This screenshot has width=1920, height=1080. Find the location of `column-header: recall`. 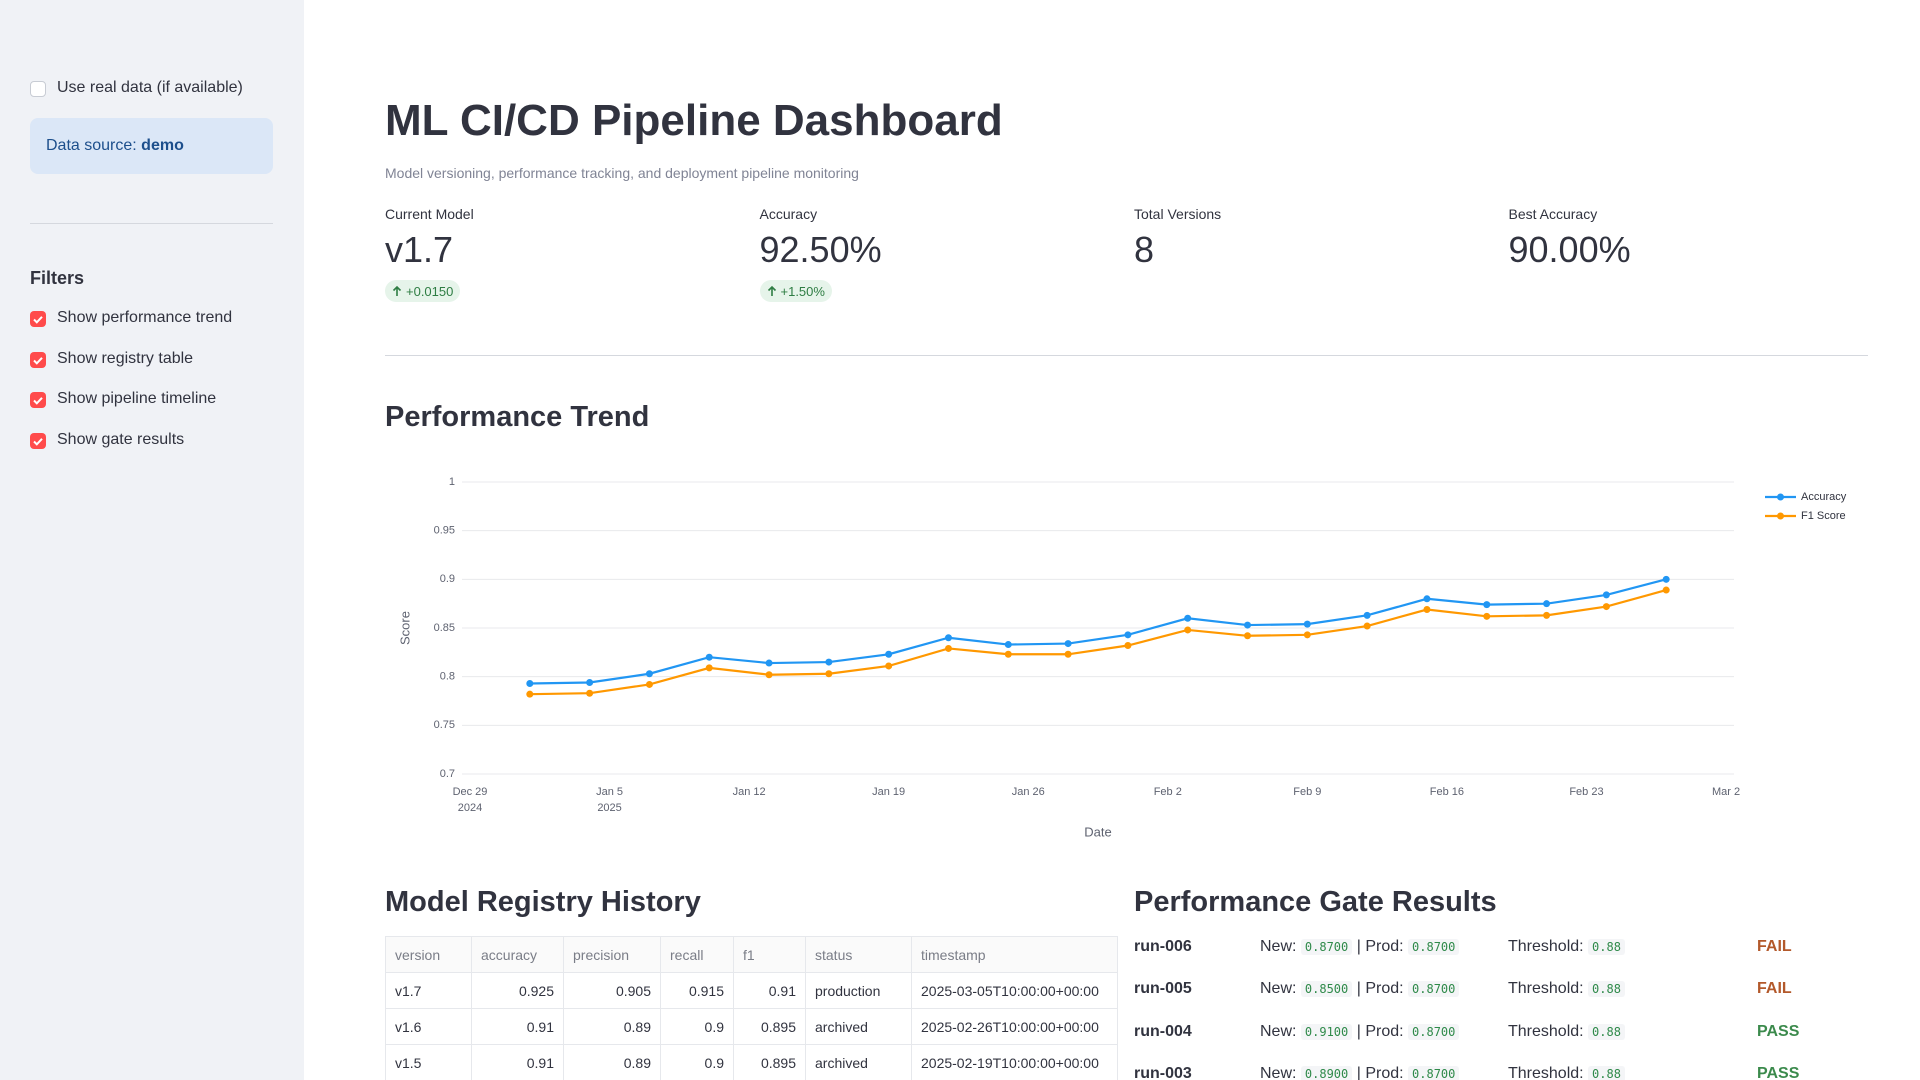

column-header: recall is located at coordinates (697, 954).